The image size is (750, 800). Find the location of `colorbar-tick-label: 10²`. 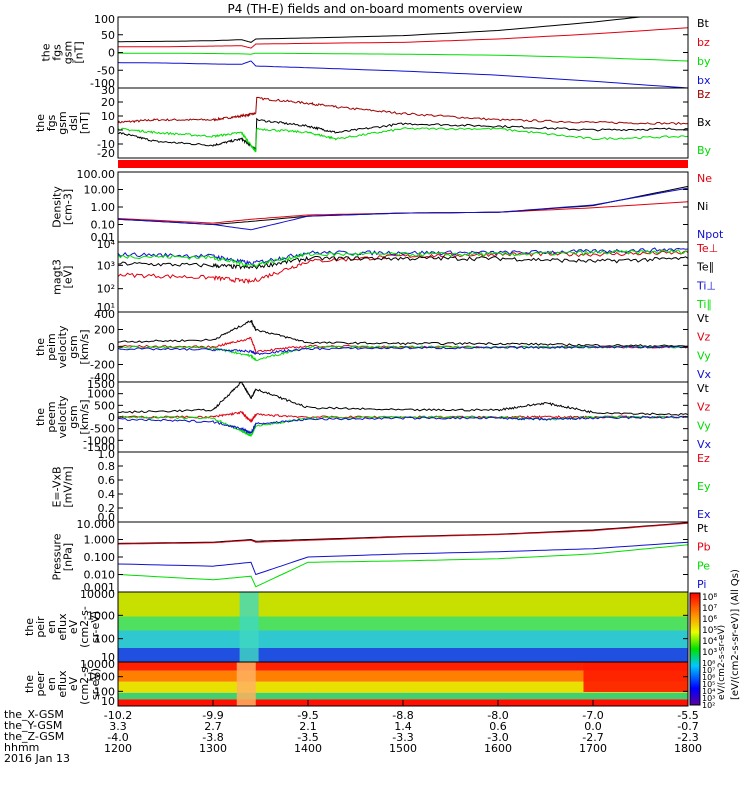

colorbar-tick-label: 10² is located at coordinates (708, 705).